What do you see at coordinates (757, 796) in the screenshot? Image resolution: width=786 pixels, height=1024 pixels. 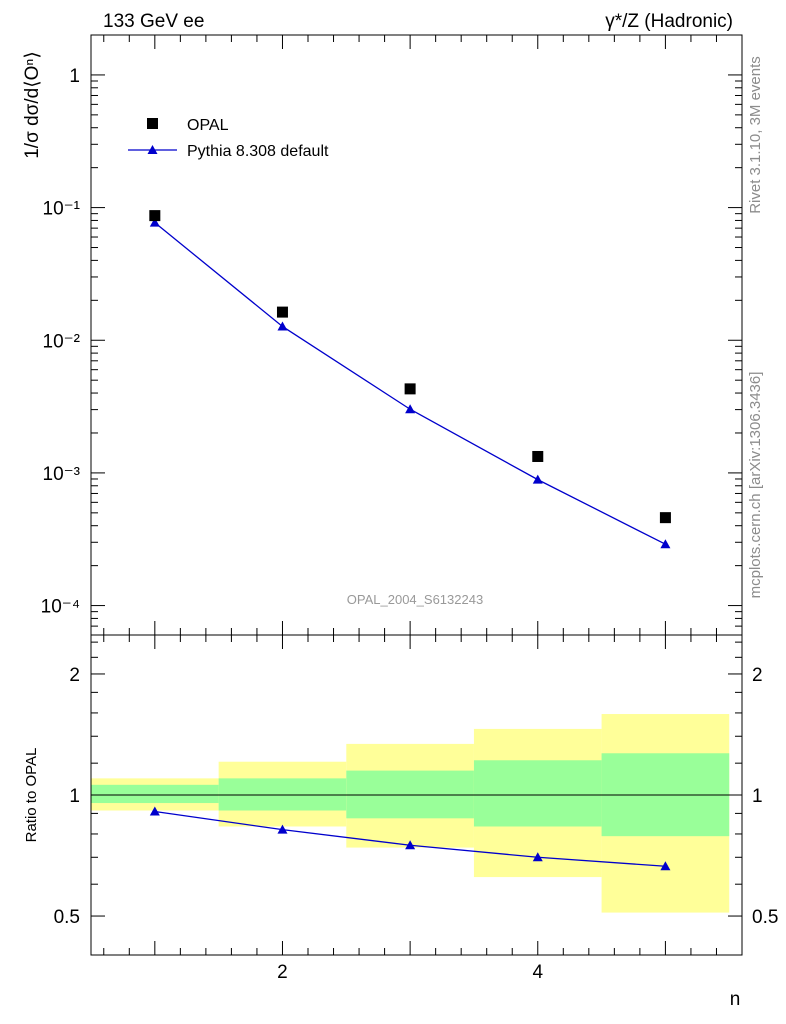 I see `ratio-y-tick-label-right: 1` at bounding box center [757, 796].